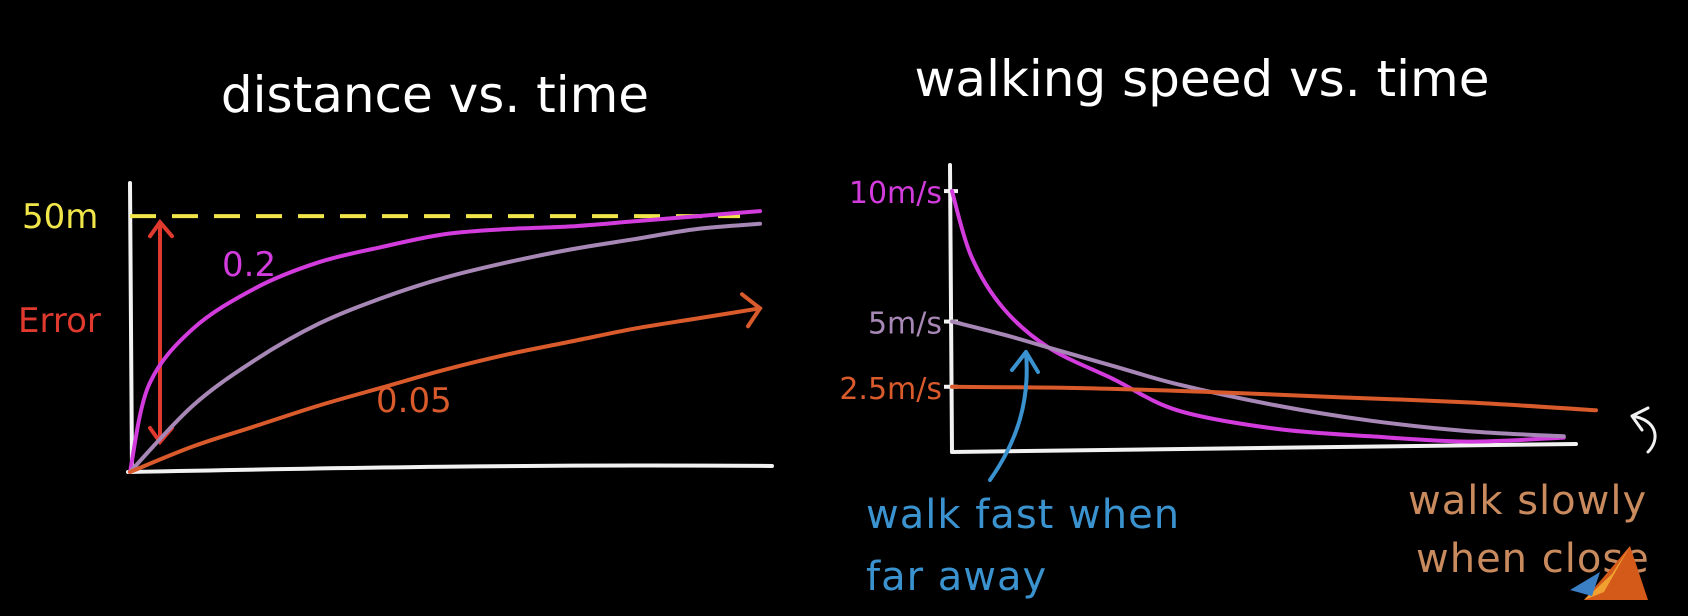  Describe the element at coordinates (59, 321) in the screenshot. I see `error-label: Error` at that location.